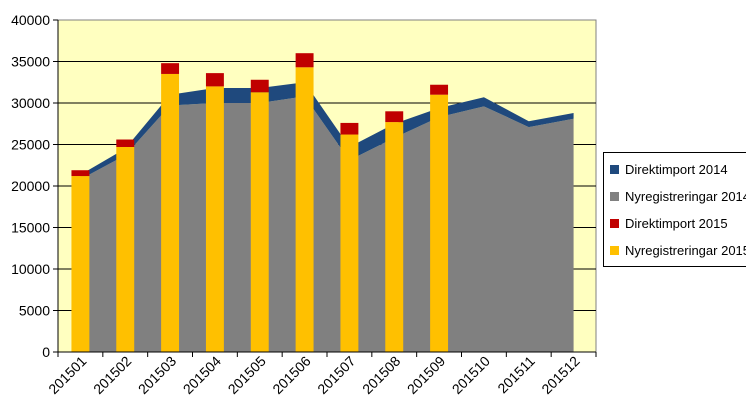 The width and height of the screenshot is (746, 419). I want to click on x-tick-label: 201503, so click(157, 375).